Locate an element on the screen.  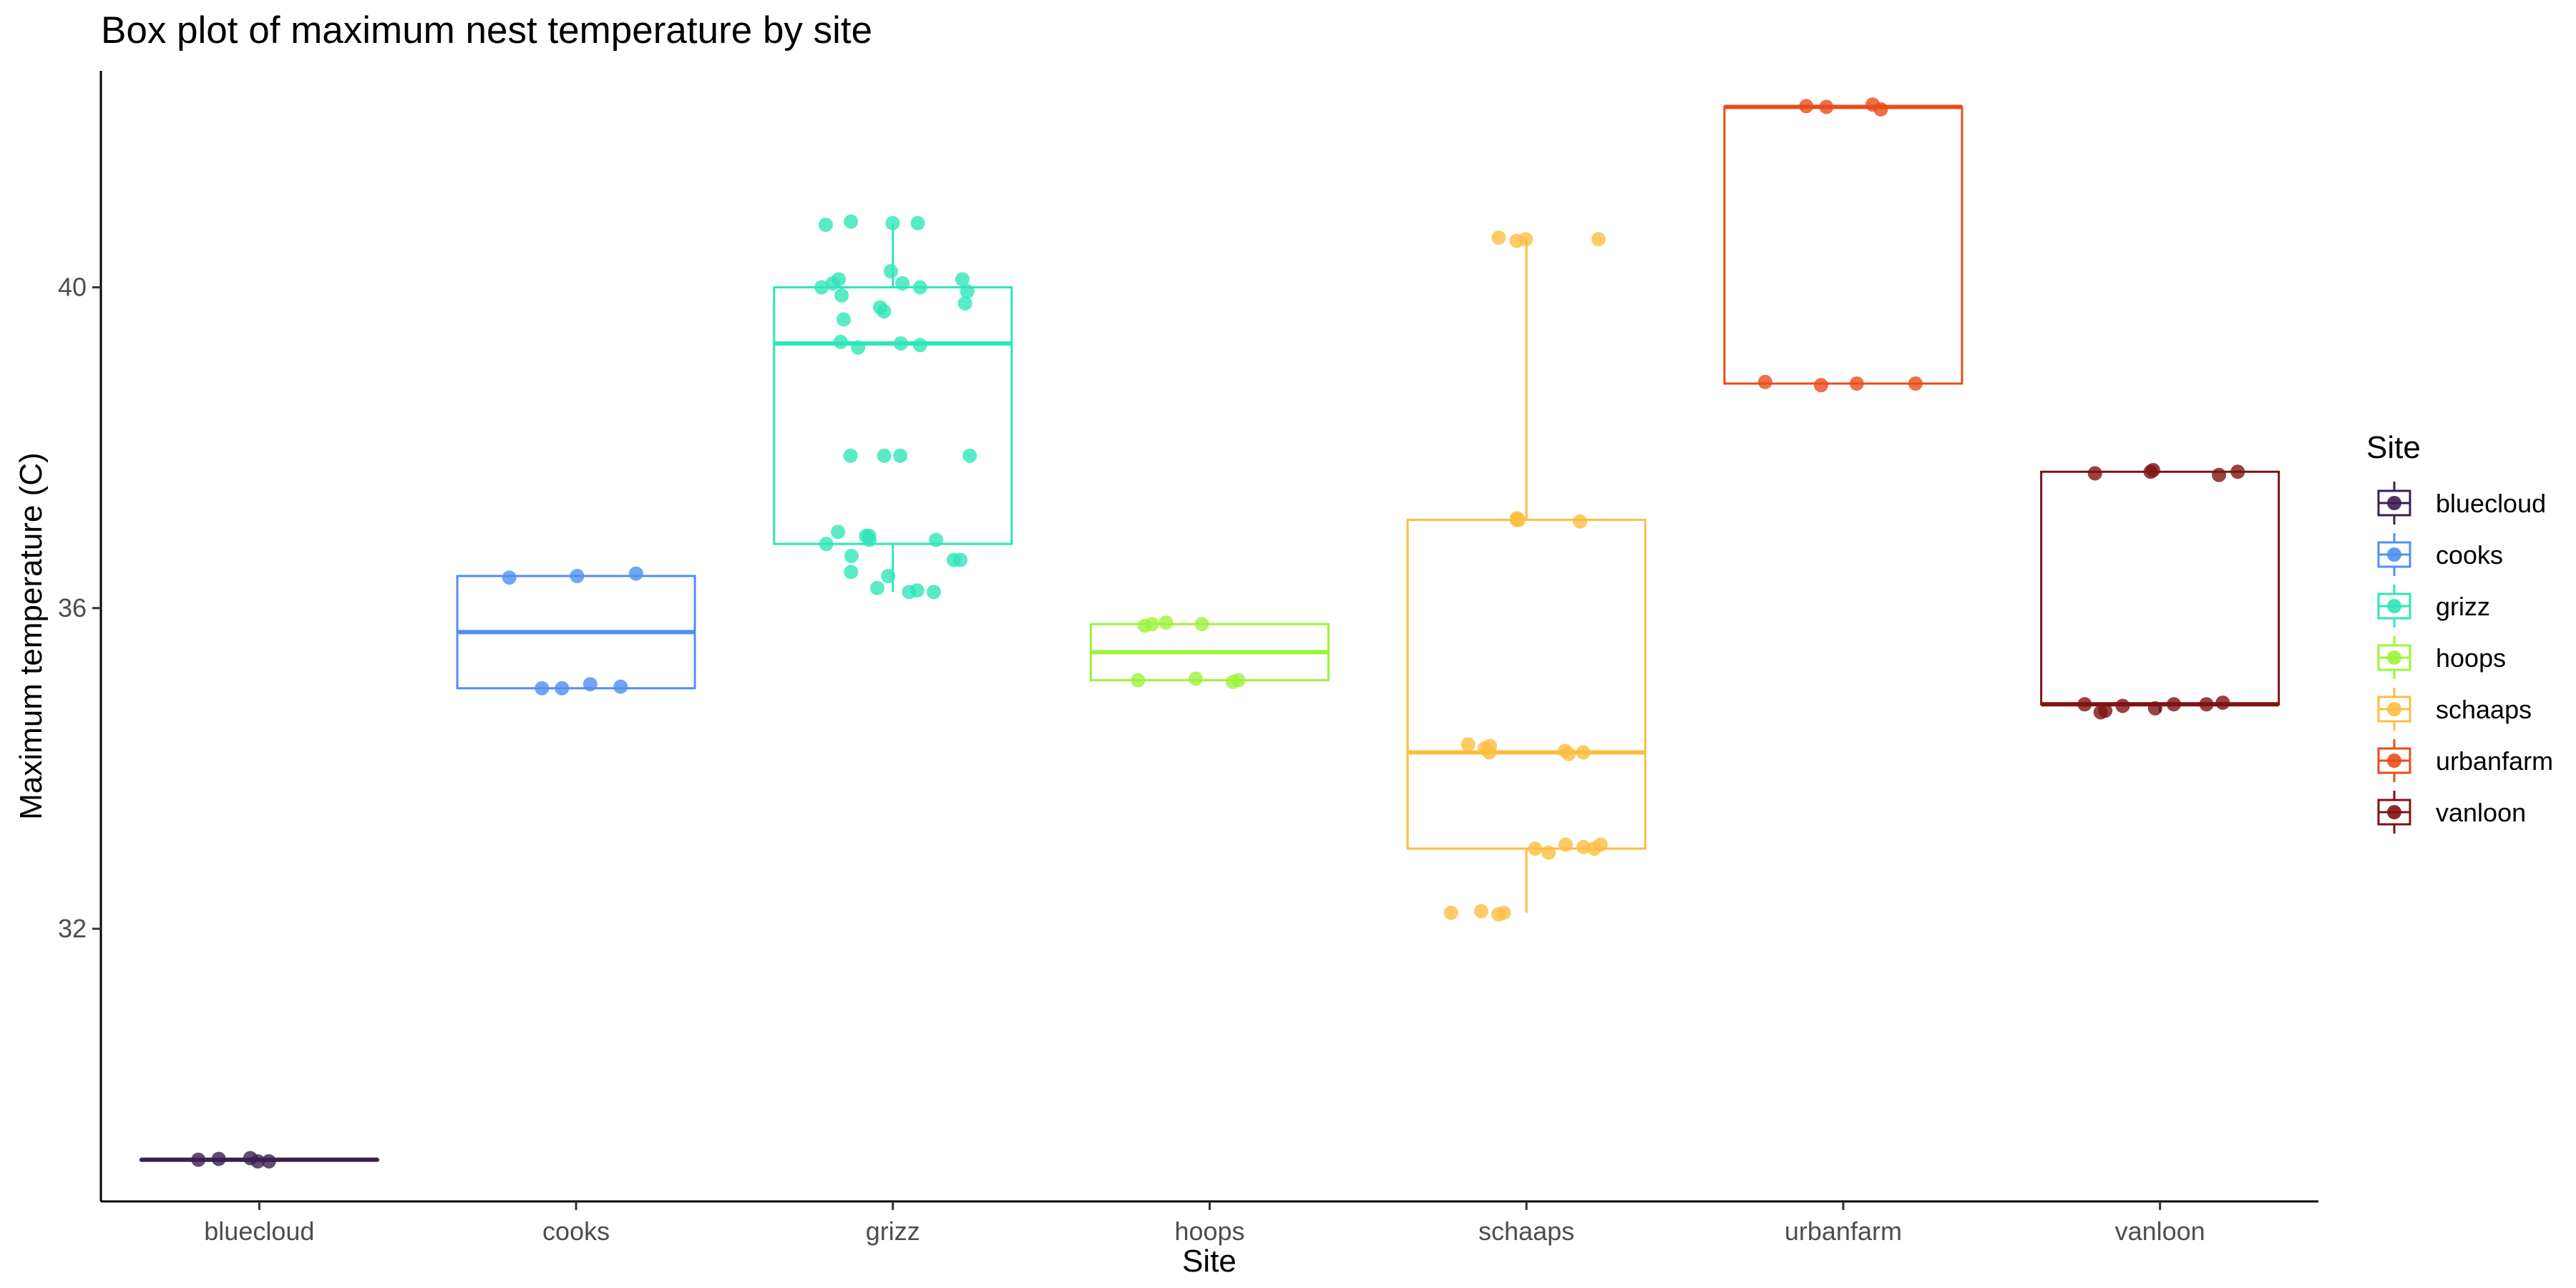
legend-key-cooks is located at coordinates (2394, 554).